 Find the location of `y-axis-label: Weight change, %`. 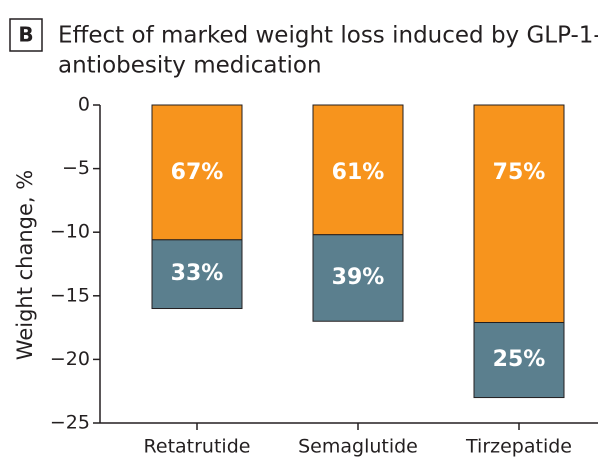

y-axis-label: Weight change, % is located at coordinates (25, 265).